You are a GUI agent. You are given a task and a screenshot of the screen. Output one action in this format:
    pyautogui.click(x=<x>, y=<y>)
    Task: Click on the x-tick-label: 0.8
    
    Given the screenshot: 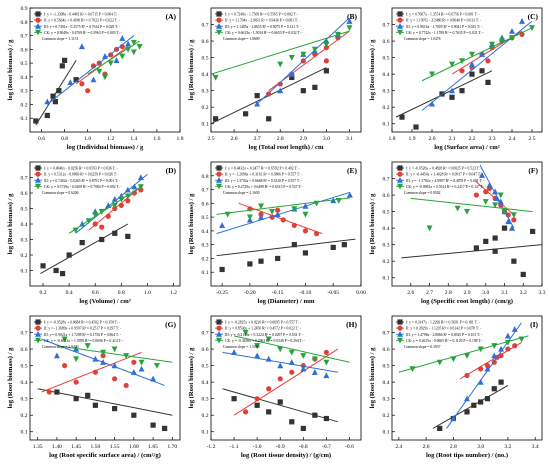 What is the action you would take?
    pyautogui.click(x=121, y=293)
    